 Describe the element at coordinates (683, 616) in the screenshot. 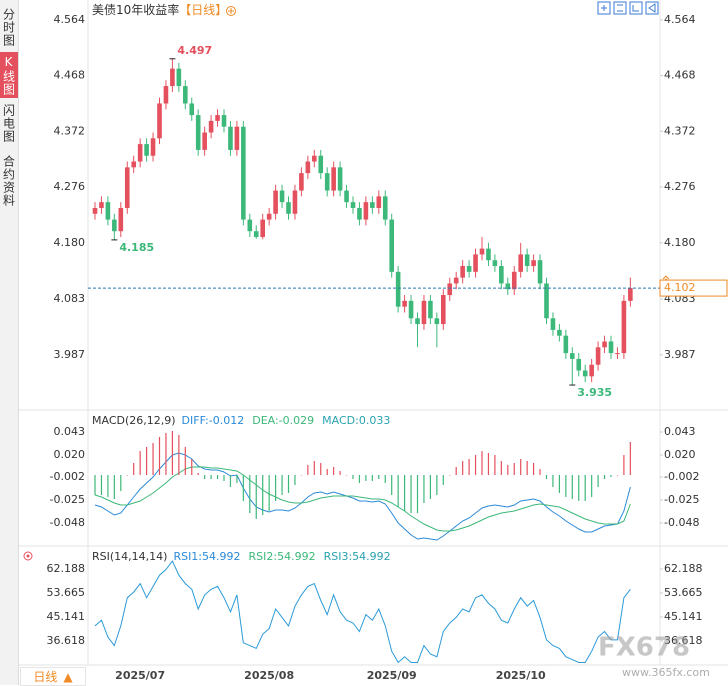

I see `y-tick-label-right: 45.141` at that location.